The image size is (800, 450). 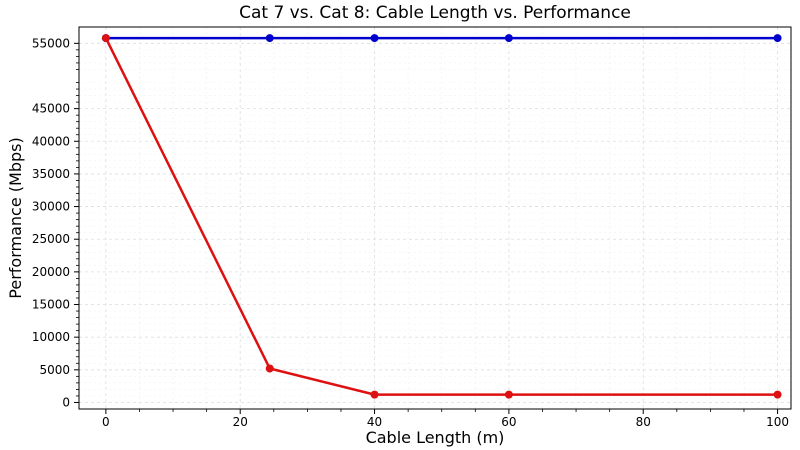 What do you see at coordinates (777, 422) in the screenshot?
I see `x-tick-label: 100` at bounding box center [777, 422].